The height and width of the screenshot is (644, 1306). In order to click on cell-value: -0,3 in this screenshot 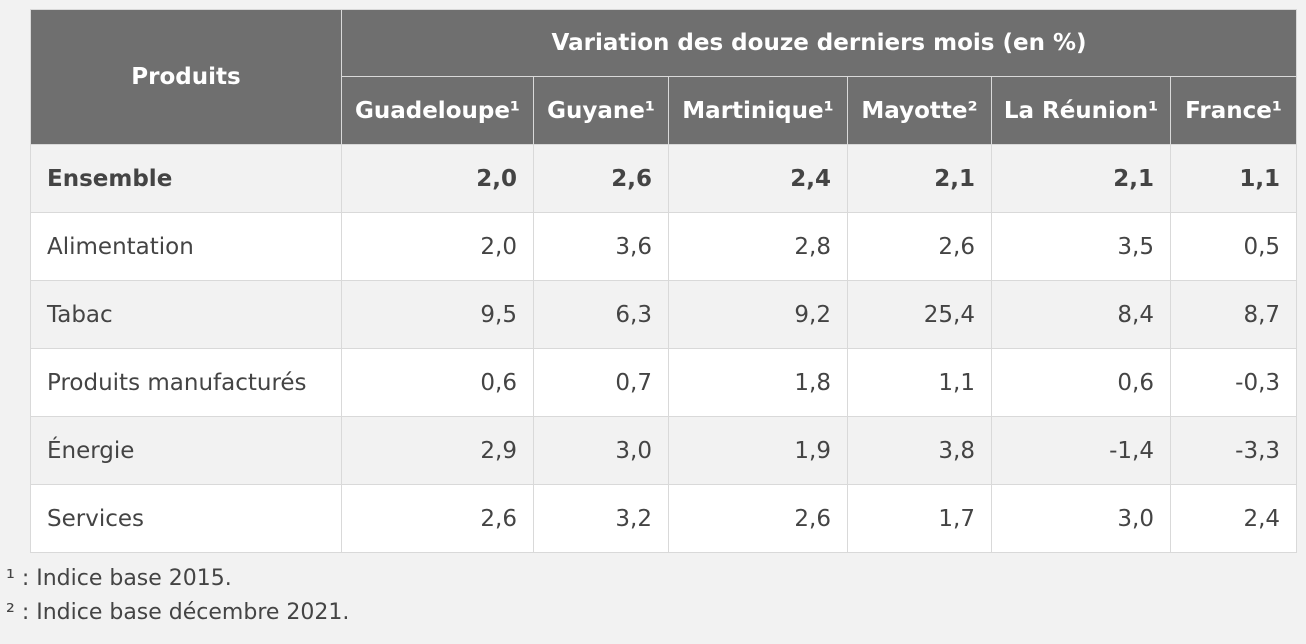, I will do `click(1233, 382)`.